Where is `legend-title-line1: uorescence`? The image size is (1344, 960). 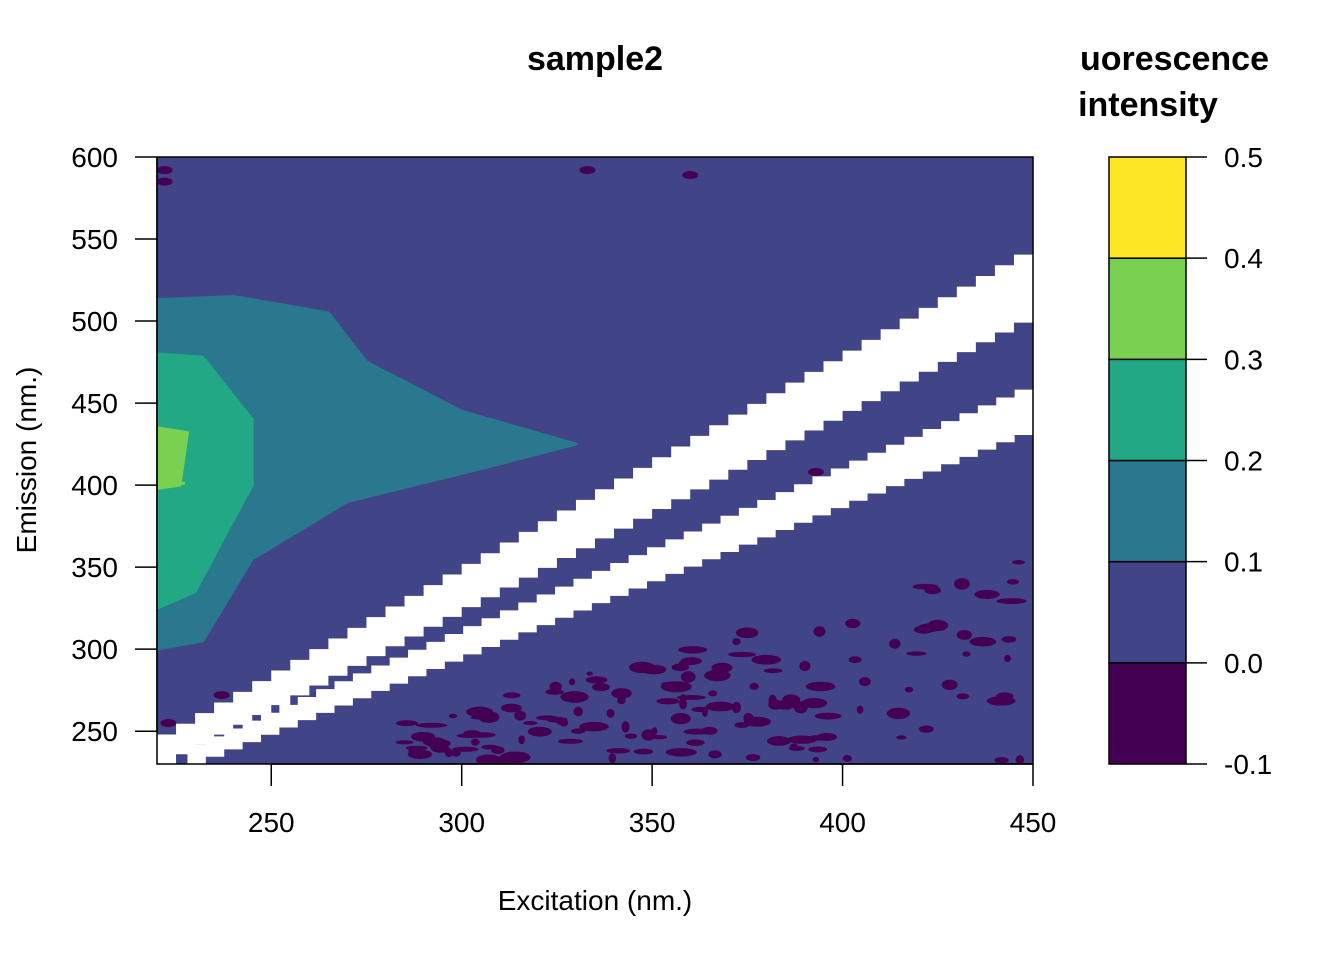 legend-title-line1: uorescence is located at coordinates (1174, 59).